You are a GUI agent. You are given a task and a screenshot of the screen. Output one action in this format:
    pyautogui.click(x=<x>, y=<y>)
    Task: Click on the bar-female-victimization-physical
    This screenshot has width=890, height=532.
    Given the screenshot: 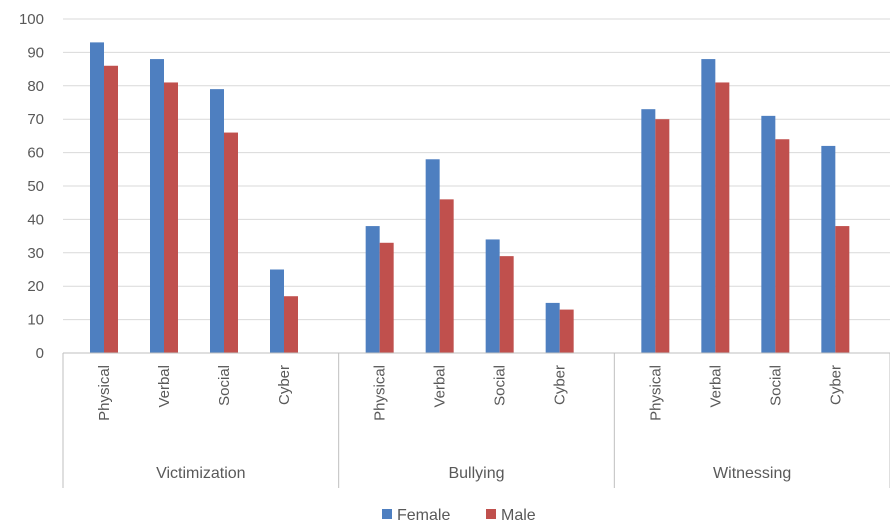 What is the action you would take?
    pyautogui.click(x=97, y=197)
    